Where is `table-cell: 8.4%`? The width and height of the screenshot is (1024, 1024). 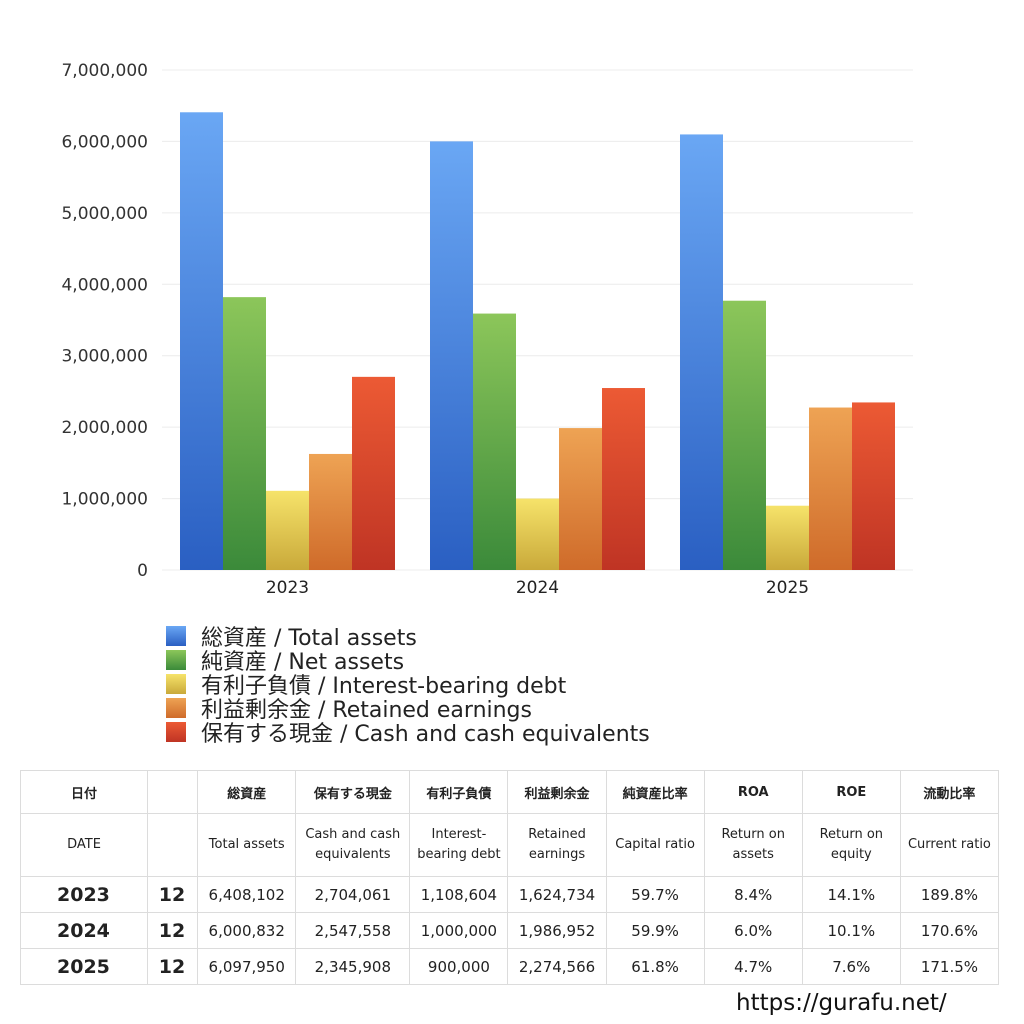 table-cell: 8.4% is located at coordinates (753, 894).